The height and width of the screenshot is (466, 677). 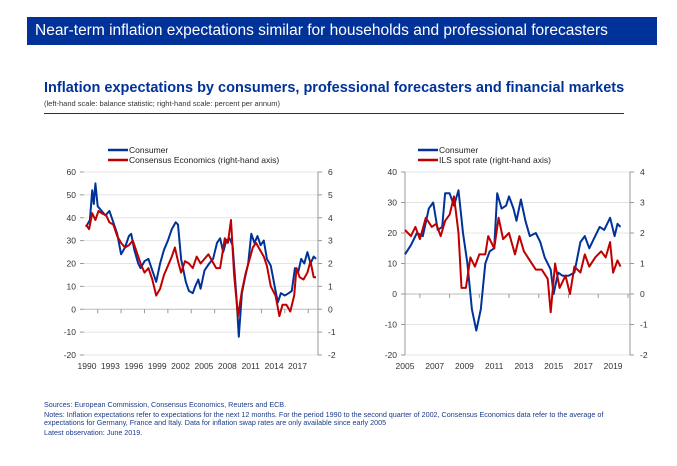 What do you see at coordinates (434, 366) in the screenshot?
I see `x-tick-label: 2007` at bounding box center [434, 366].